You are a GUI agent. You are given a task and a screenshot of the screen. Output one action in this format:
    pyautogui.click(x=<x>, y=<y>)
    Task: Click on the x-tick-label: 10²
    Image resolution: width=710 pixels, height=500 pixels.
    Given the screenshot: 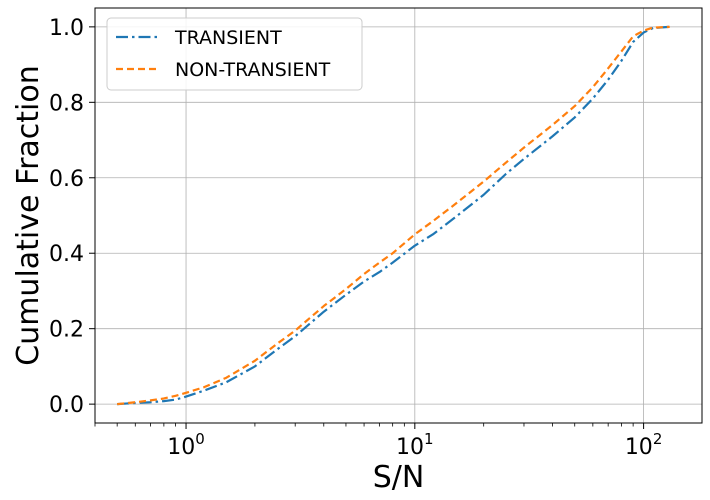 What is the action you would take?
    pyautogui.click(x=644, y=445)
    